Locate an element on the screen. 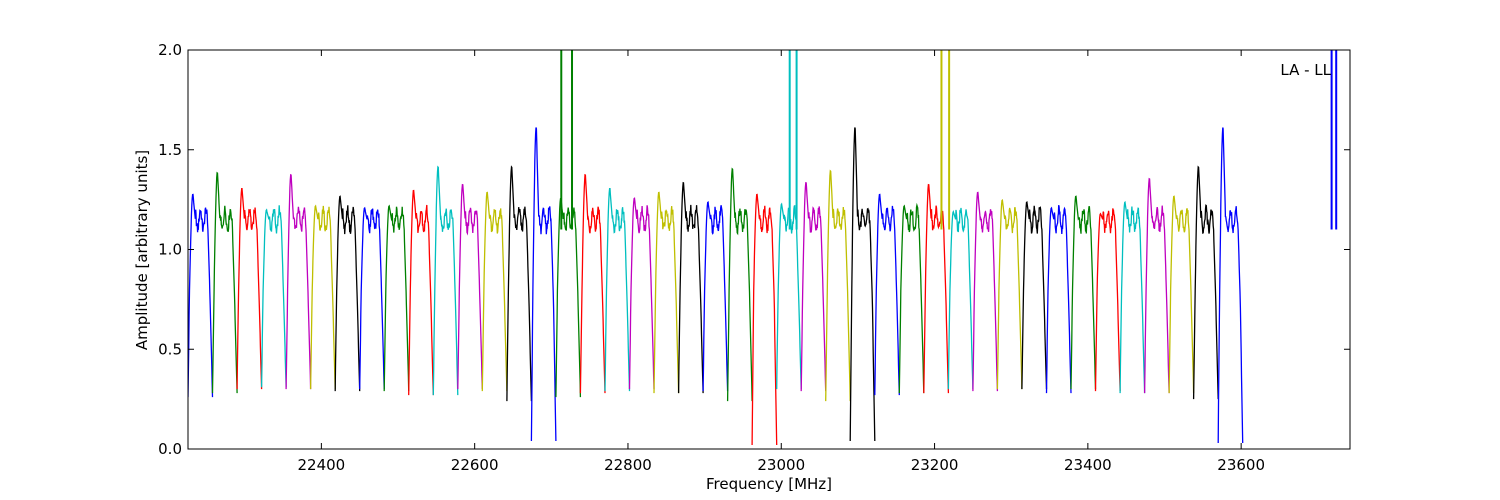 This screenshot has width=1500, height=500. x-tick-label: 23400 is located at coordinates (1088, 465).